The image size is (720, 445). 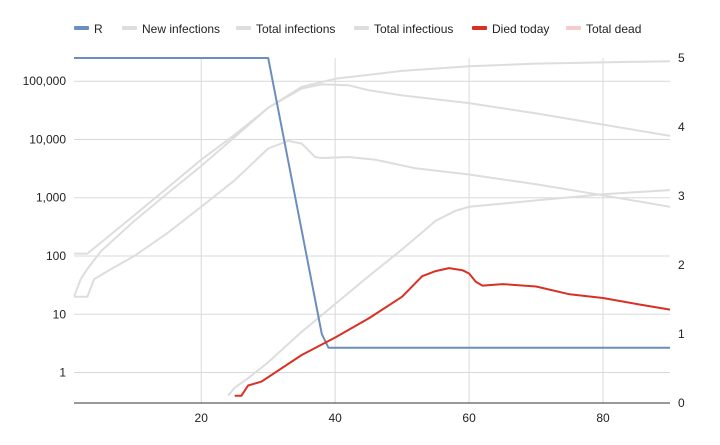 I want to click on y-left-tick-label: 100,000, so click(x=45, y=81).